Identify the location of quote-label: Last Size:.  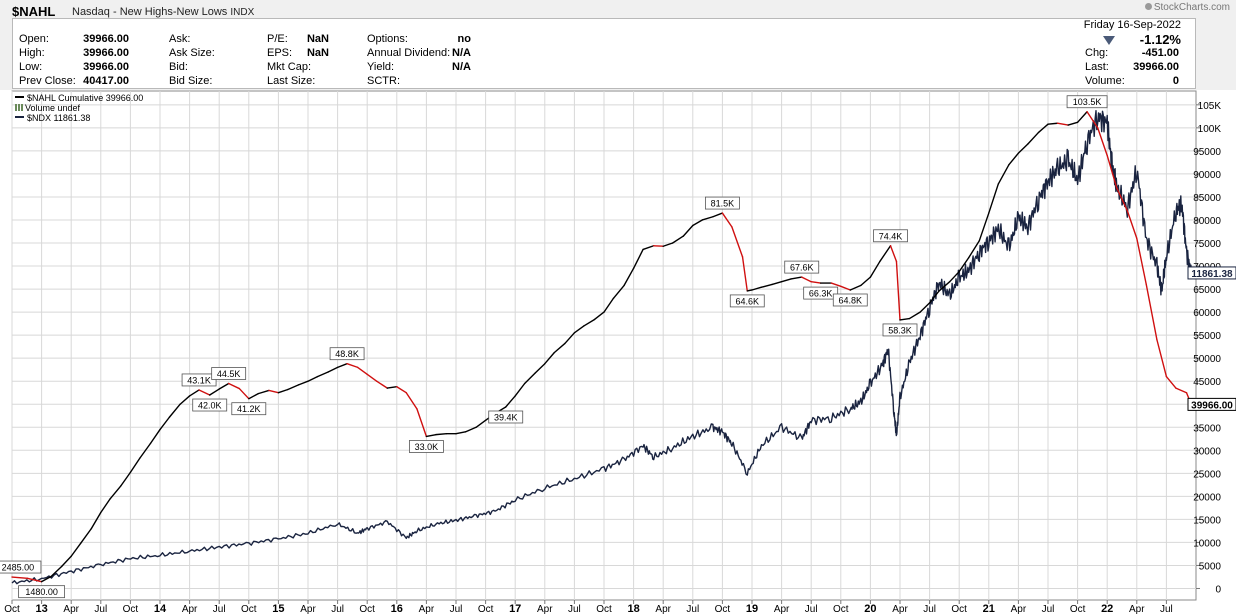
(291, 81).